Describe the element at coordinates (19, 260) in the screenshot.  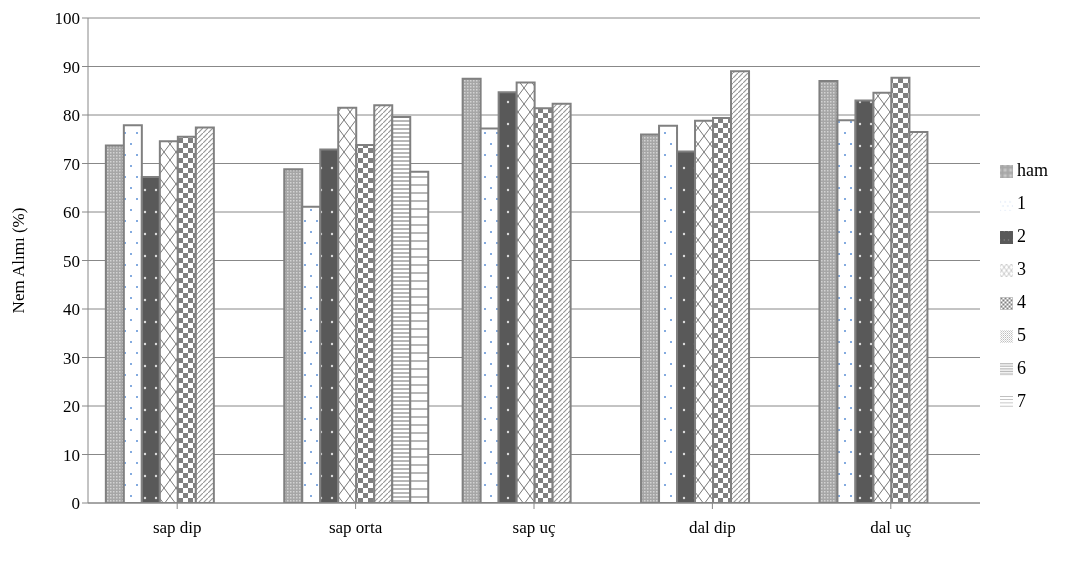
I see `y-axis-title: Nem Alımı (%)` at that location.